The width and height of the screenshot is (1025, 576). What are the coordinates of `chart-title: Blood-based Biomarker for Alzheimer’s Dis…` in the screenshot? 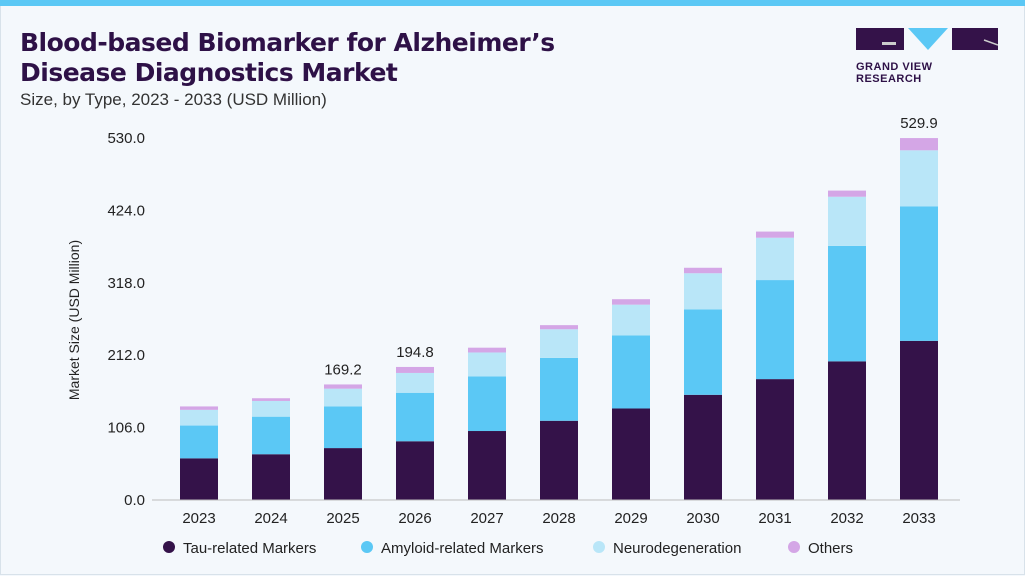 It's located at (287, 58).